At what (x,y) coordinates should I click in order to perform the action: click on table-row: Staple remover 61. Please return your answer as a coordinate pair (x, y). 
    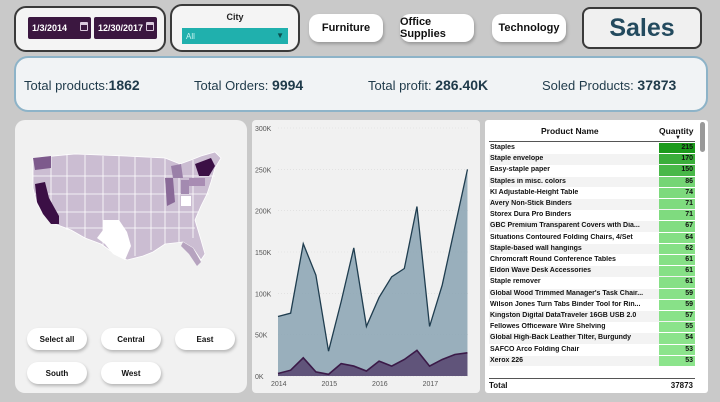
    Looking at the image, I should click on (592, 282).